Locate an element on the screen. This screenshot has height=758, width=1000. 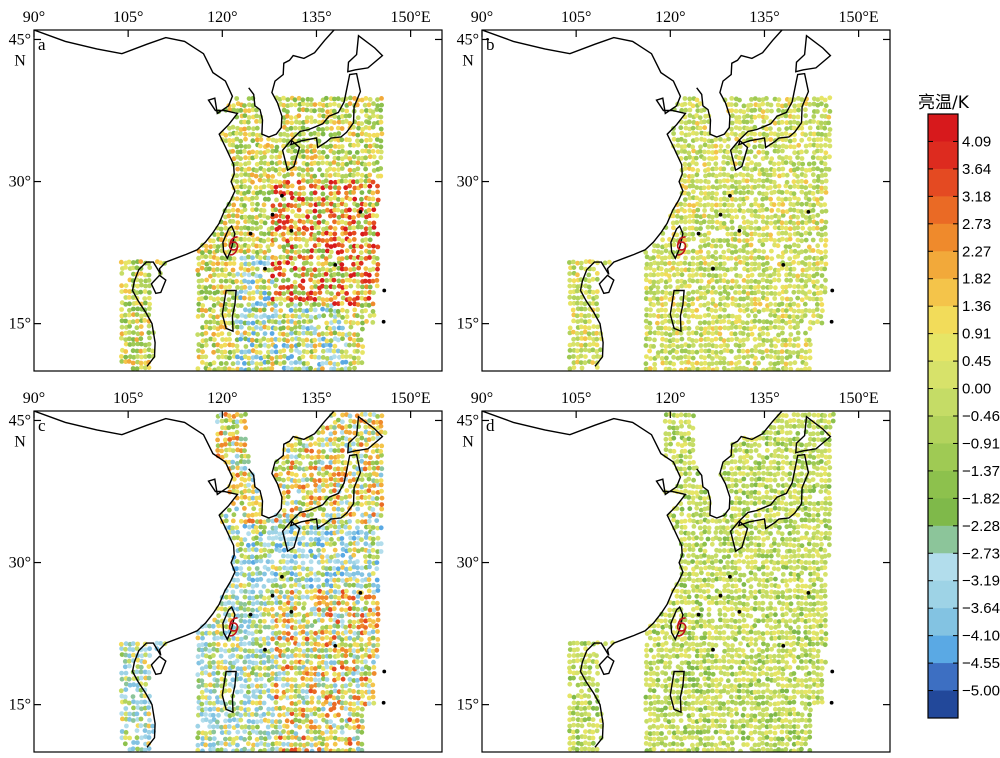
colorbar-tick-label: −0.91 is located at coordinates (981, 443).